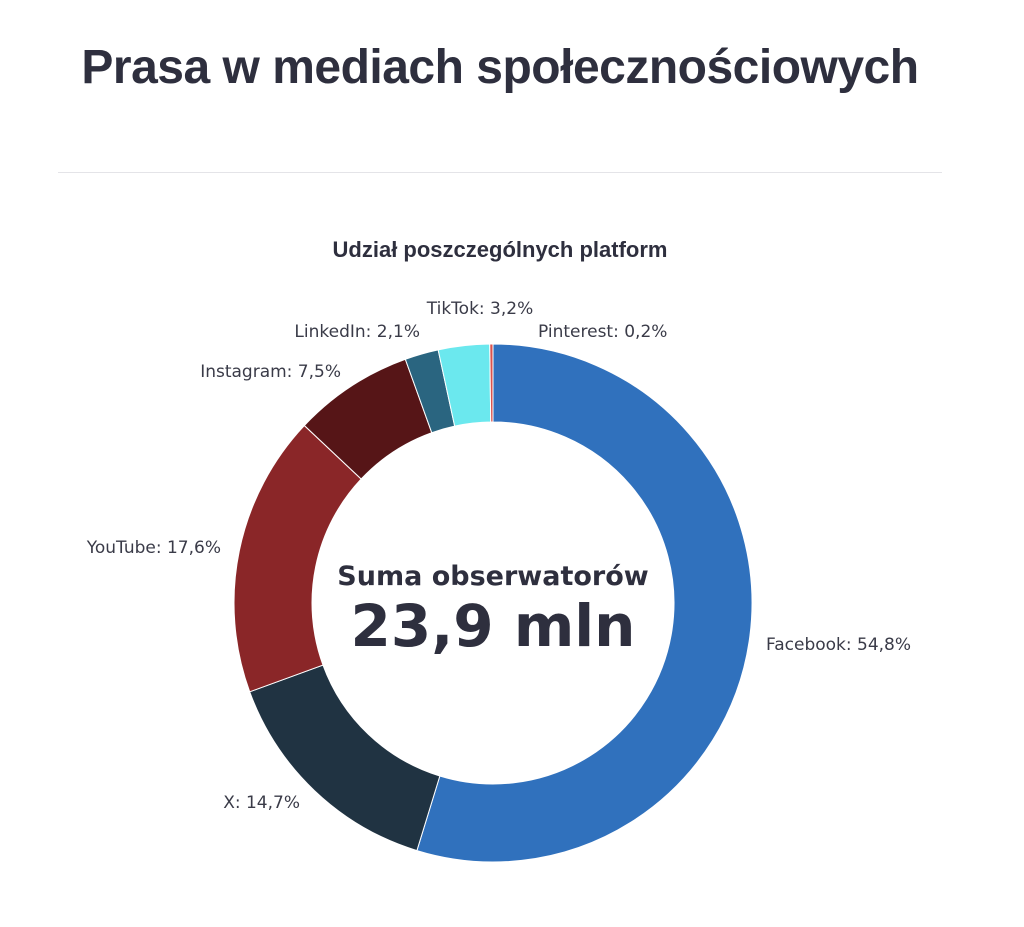  I want to click on label-pinterest: Pinterest: 0,2%, so click(602, 332).